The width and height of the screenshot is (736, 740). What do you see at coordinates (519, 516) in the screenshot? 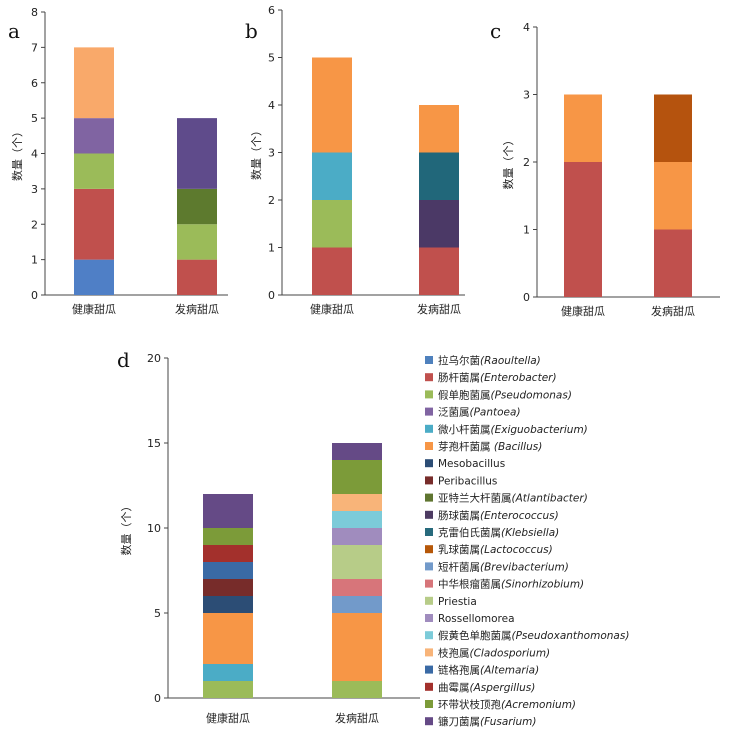
I see `legend-label-latin: (Enterococcus)` at bounding box center [519, 516].